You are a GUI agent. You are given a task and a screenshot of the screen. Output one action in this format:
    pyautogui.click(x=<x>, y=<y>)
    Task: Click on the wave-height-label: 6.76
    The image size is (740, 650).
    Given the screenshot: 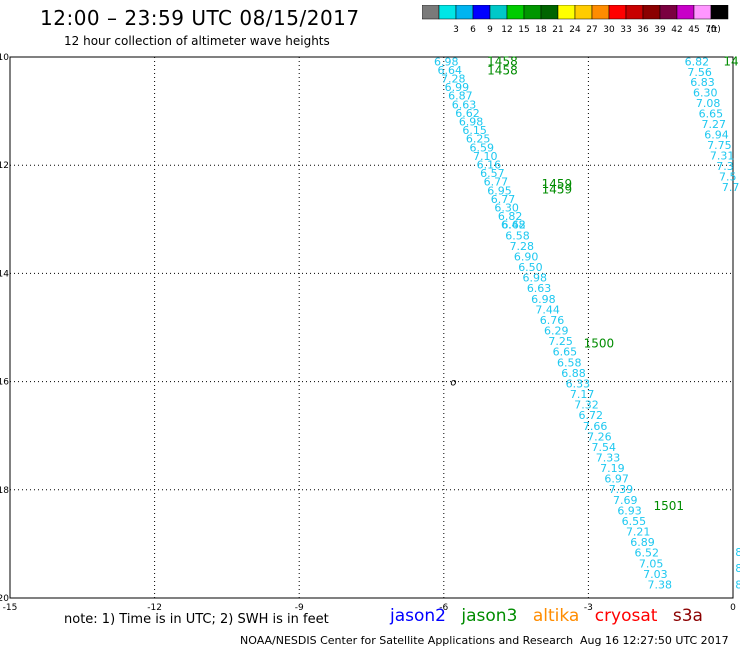 What is the action you would take?
    pyautogui.click(x=552, y=320)
    